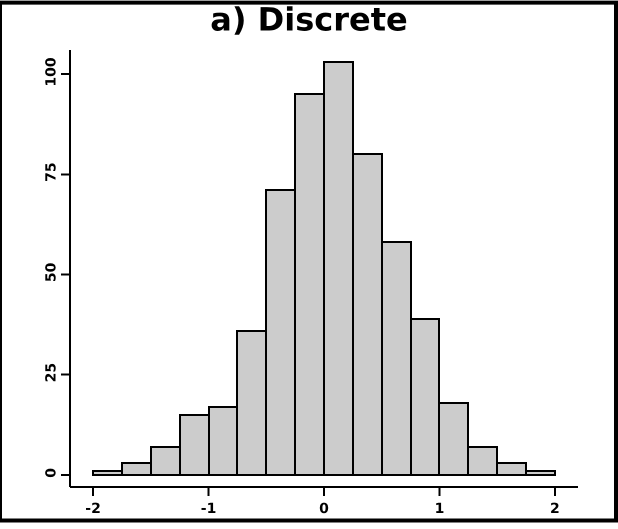 This screenshot has width=618, height=529. I want to click on x-tick-label: 2, so click(555, 508).